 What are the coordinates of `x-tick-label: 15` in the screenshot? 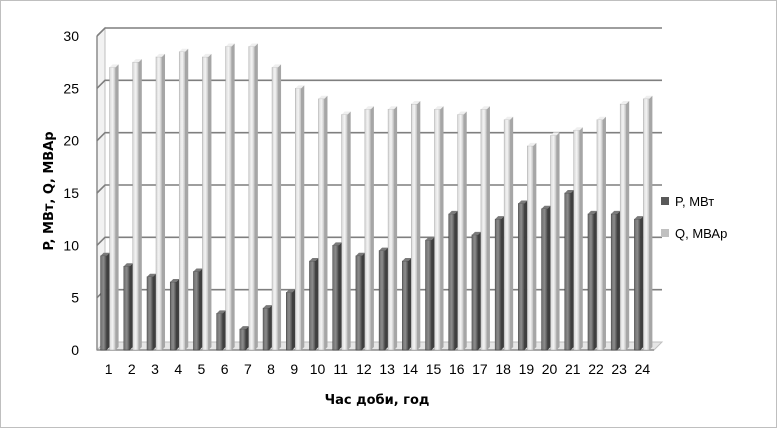 It's located at (434, 369).